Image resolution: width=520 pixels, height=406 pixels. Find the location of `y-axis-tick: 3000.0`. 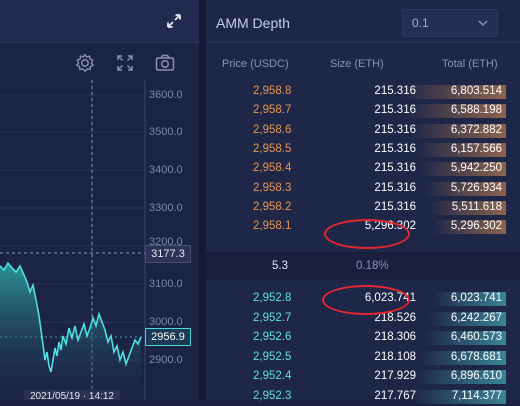

y-axis-tick: 3000.0 is located at coordinates (166, 322).